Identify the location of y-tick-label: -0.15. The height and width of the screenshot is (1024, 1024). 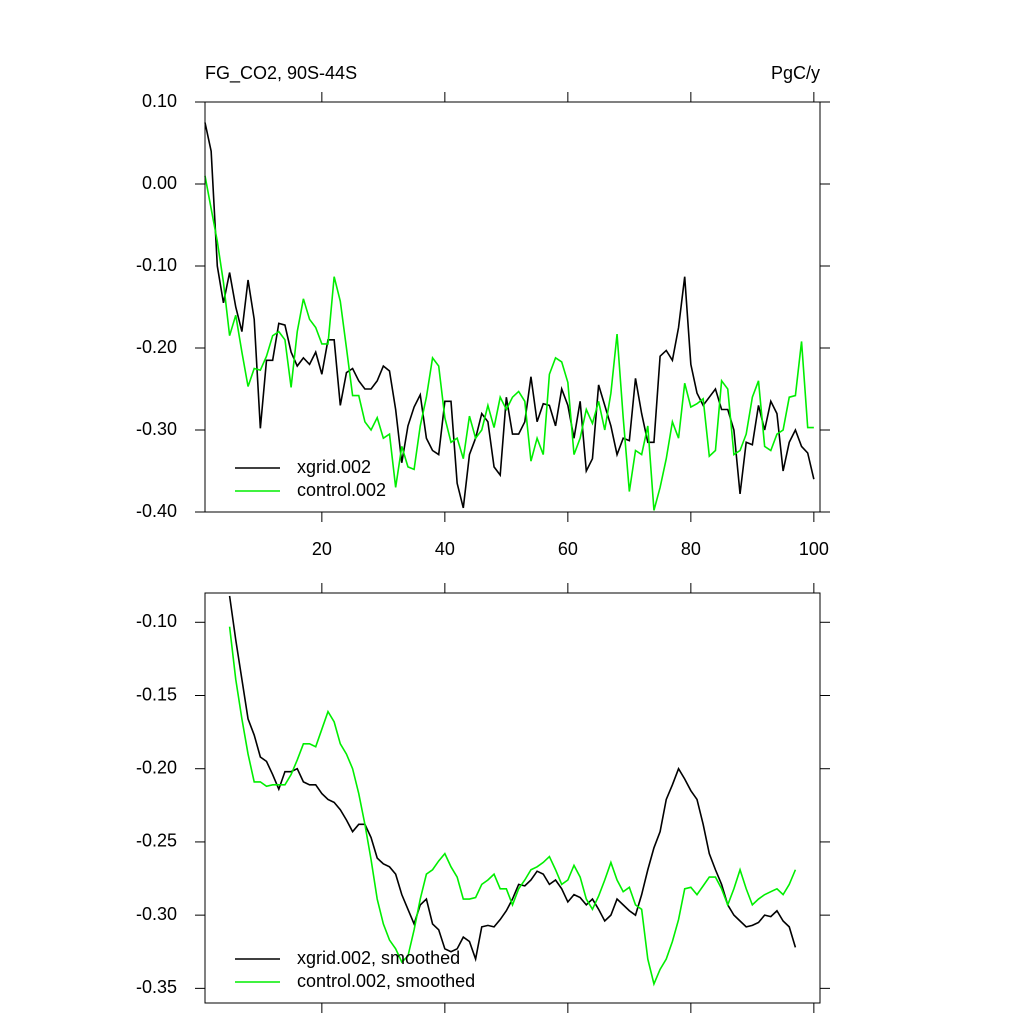
(156, 694).